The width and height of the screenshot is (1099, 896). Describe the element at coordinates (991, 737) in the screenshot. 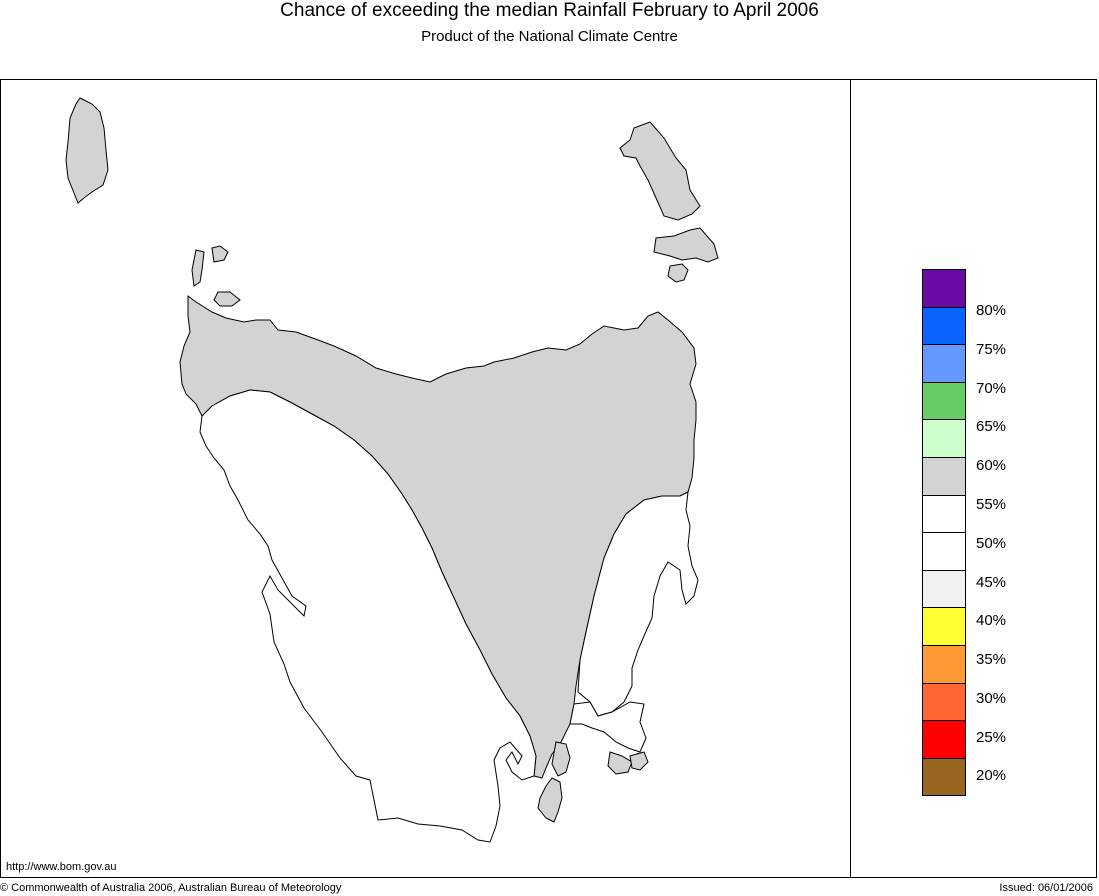

I see `legend-label: 25%` at that location.